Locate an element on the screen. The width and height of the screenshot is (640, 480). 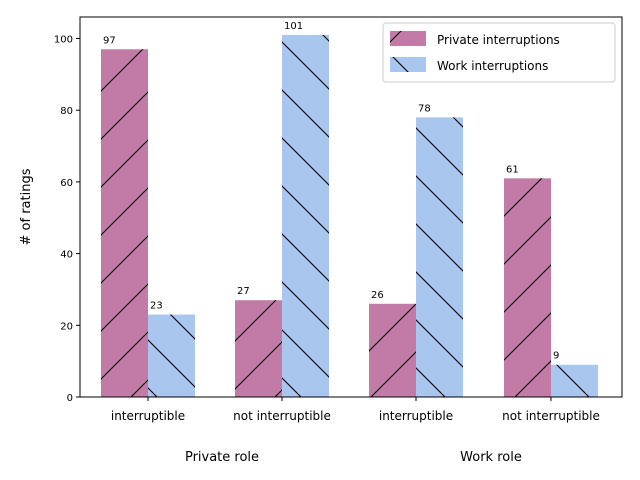
legend-box is located at coordinates (499, 52).